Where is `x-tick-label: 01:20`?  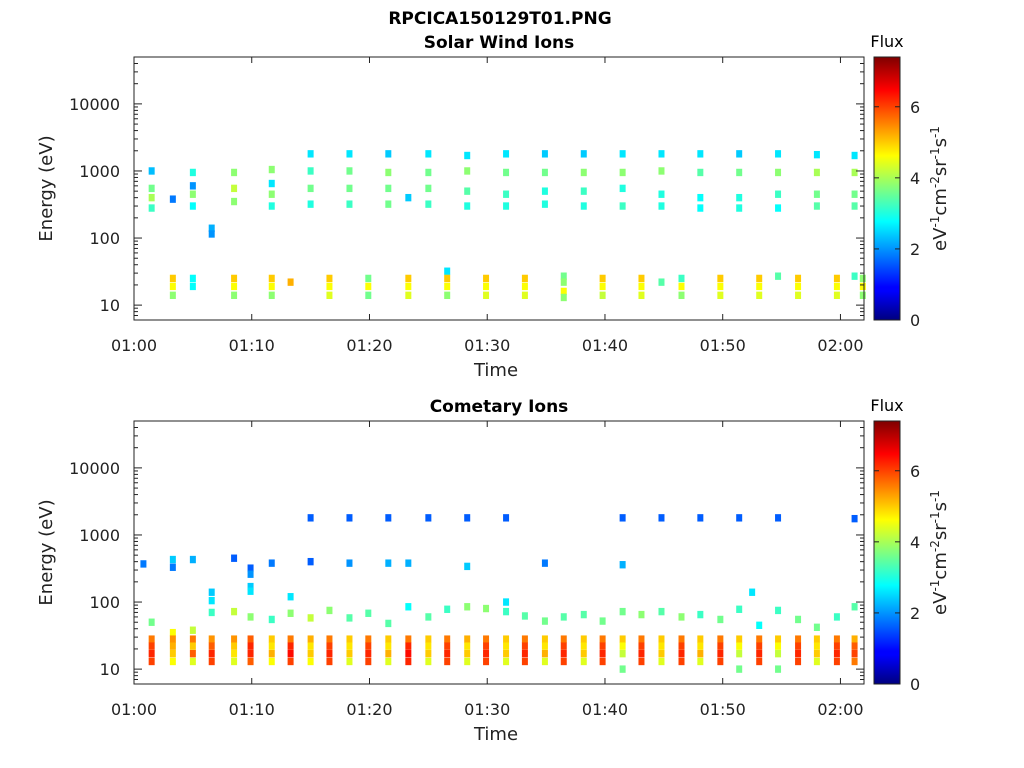 x-tick-label: 01:20 is located at coordinates (369, 345).